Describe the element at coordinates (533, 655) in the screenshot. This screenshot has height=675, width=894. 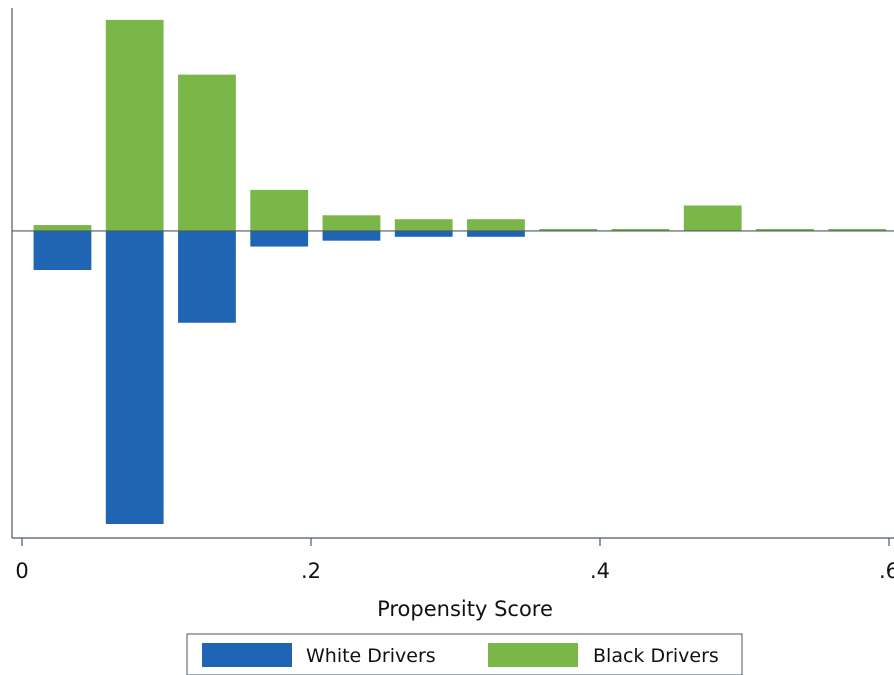
I see `legend-swatch-black-drivers` at that location.